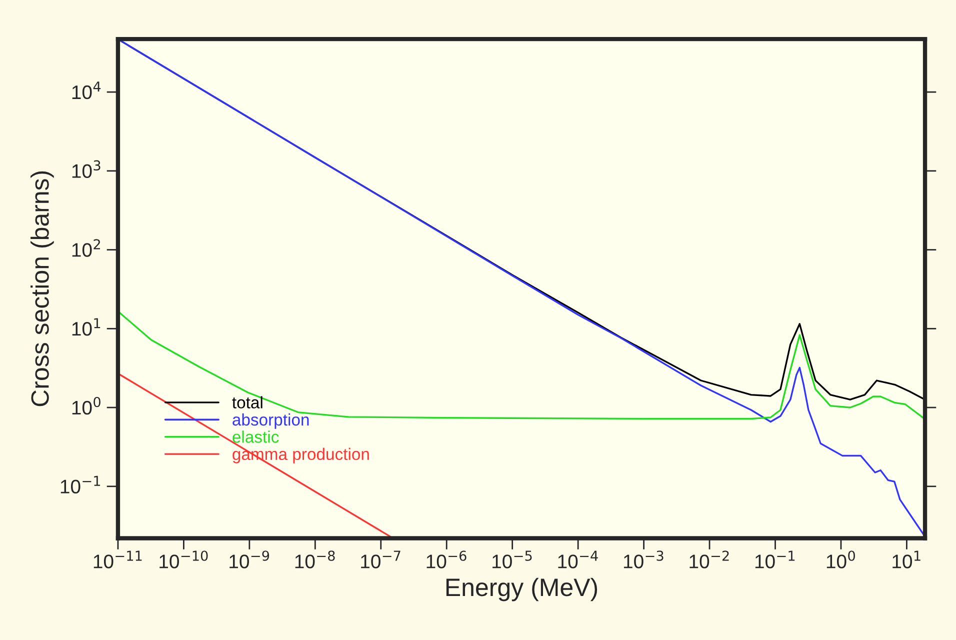 This screenshot has height=640, width=956. What do you see at coordinates (512, 559) in the screenshot?
I see `x-tick-label: 10$^{−5}$` at bounding box center [512, 559].